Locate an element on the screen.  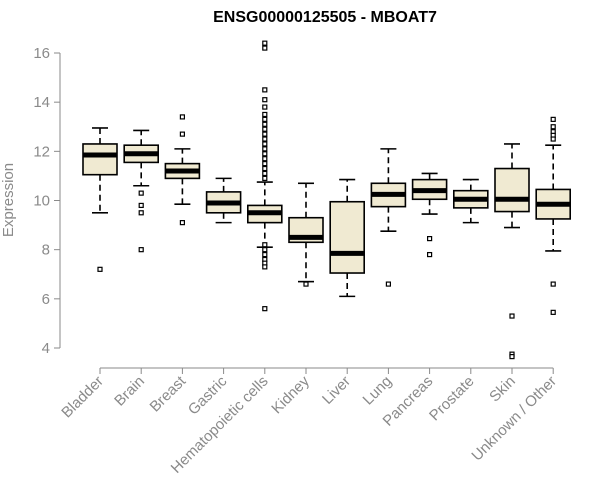
box-brain is located at coordinates (141, 191).